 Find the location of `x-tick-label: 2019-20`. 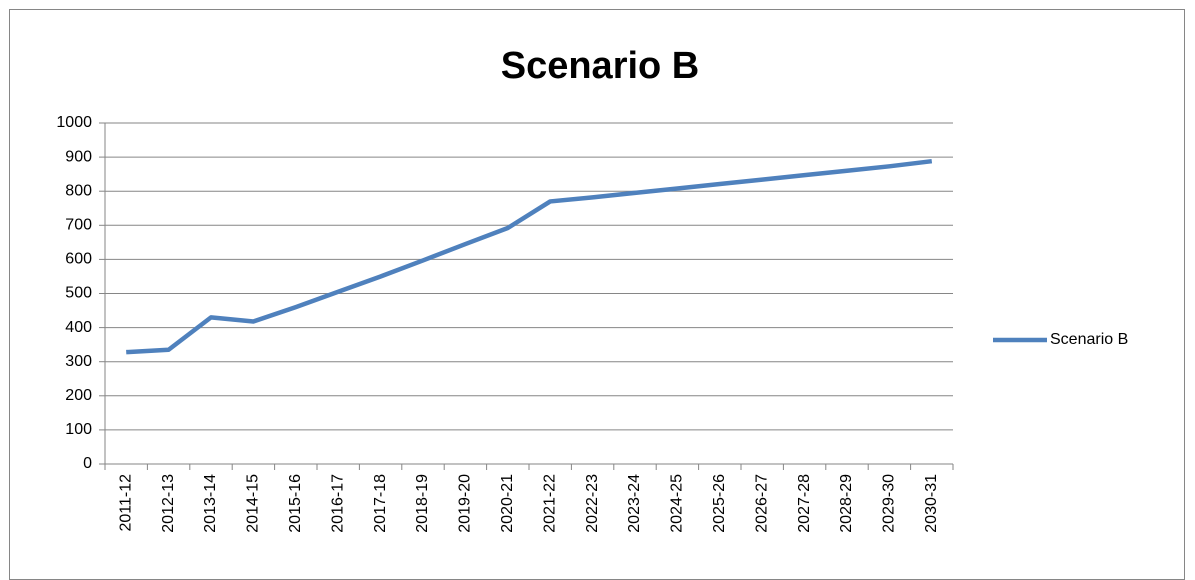

x-tick-label: 2019-20 is located at coordinates (465, 503).